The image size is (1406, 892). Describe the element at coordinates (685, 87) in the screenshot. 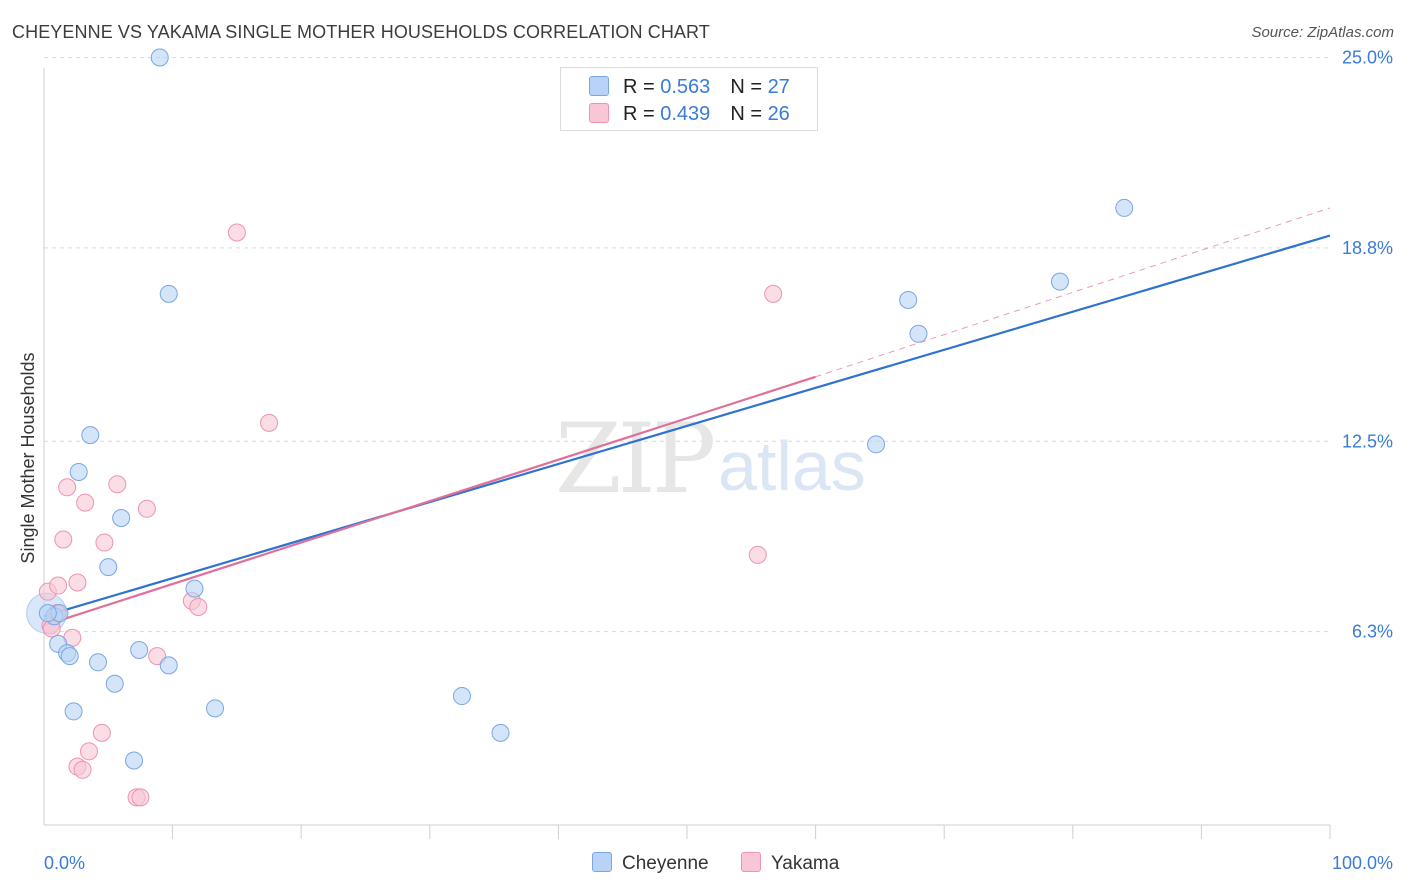

I see `cheyenne-r-value: 0.563` at that location.